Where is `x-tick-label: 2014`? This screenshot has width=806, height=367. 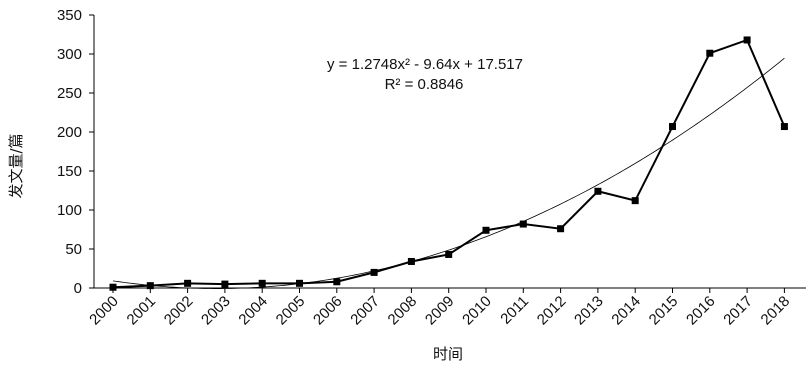
x-tick-label: 2014 is located at coordinates (626, 311).